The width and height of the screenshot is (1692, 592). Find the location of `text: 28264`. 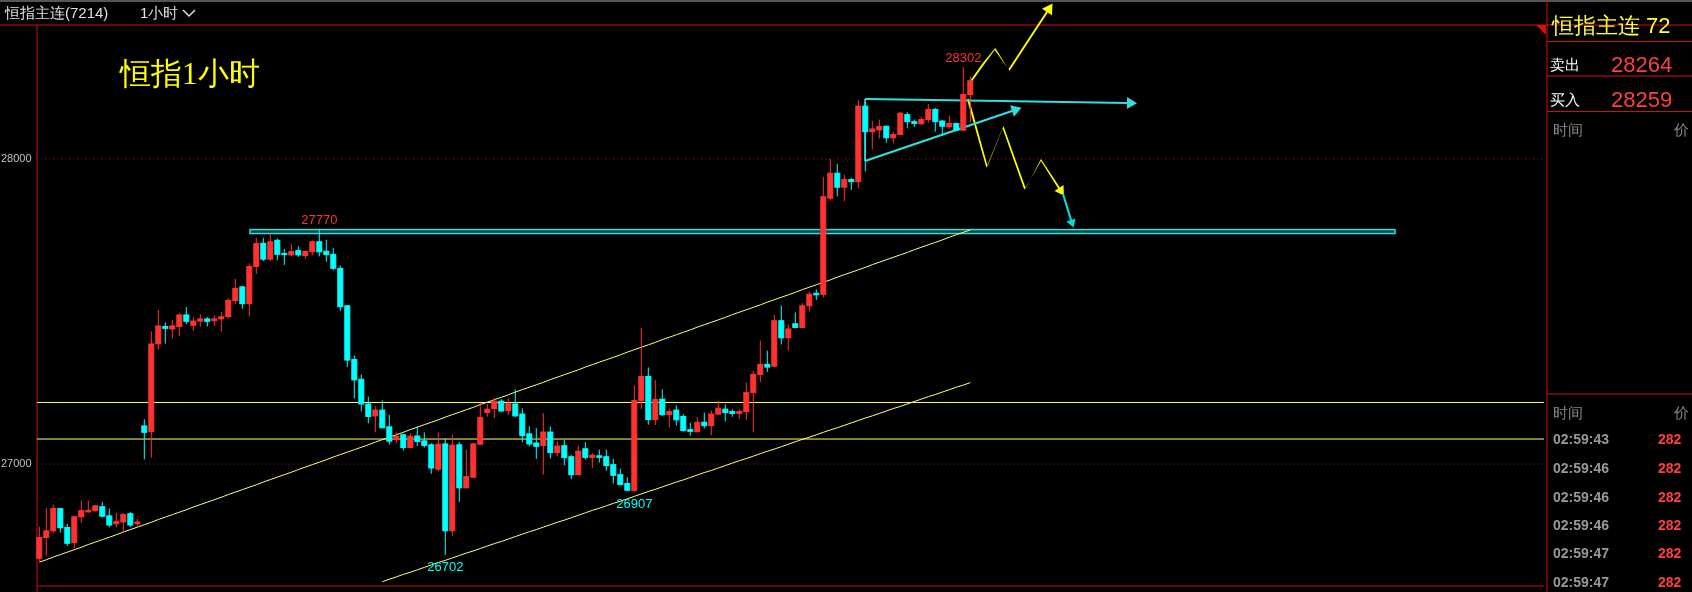

text: 28264 is located at coordinates (1642, 64).